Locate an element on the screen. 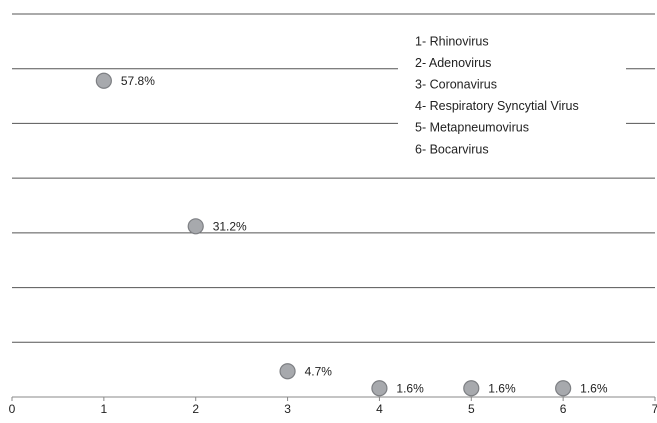  legend-item: 2- Adenovirus is located at coordinates (453, 63).